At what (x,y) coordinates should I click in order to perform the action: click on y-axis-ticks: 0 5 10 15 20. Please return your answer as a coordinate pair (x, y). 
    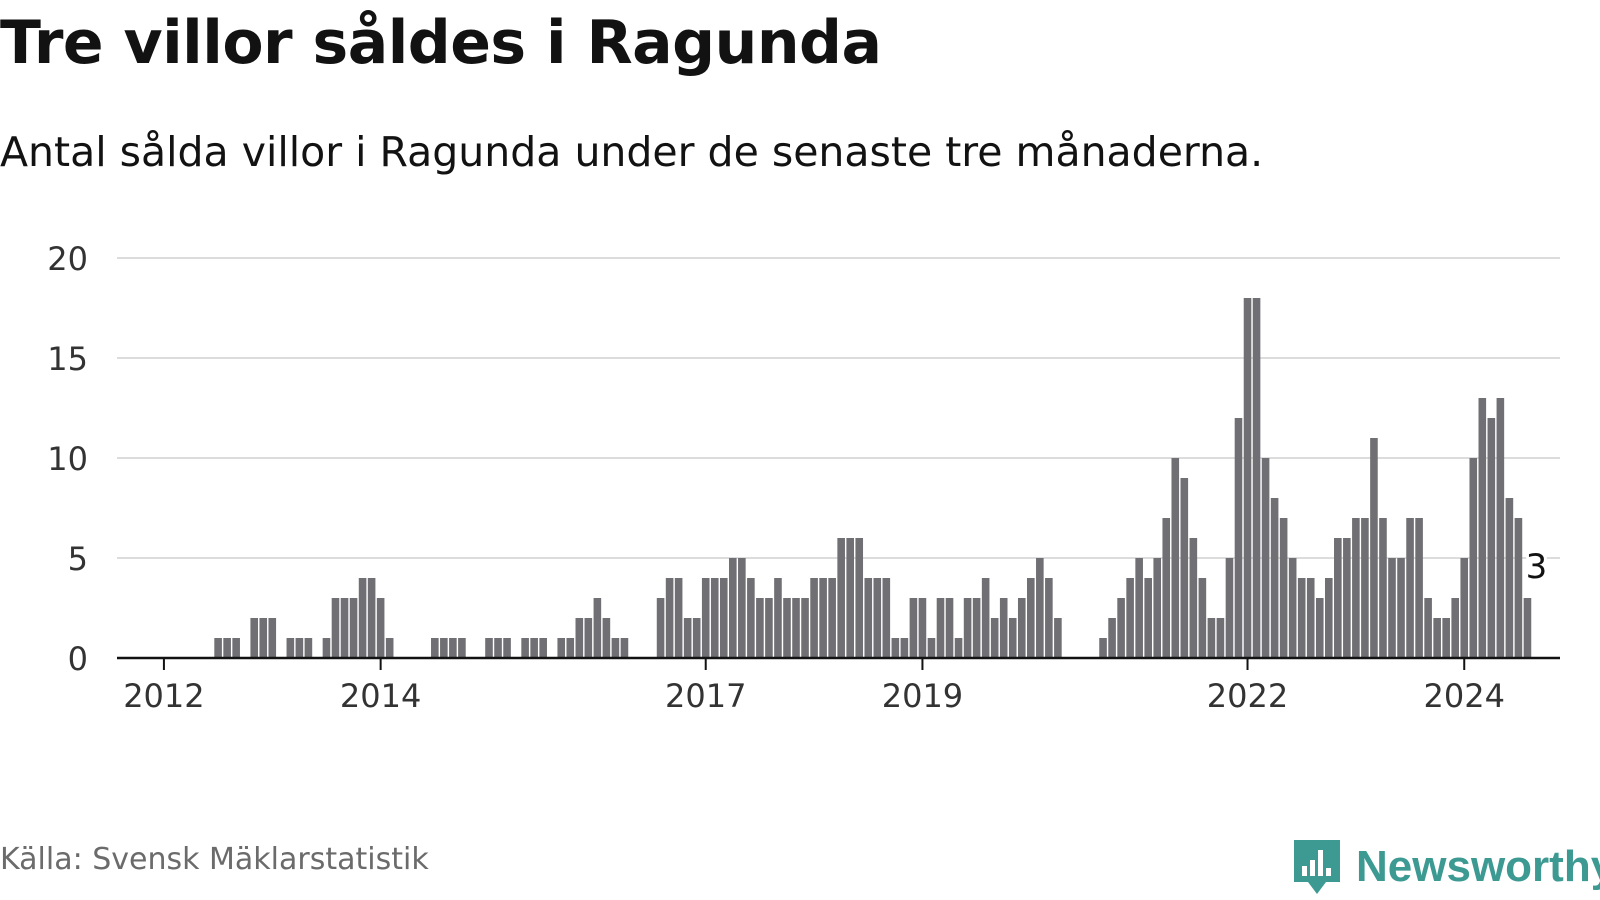
    Looking at the image, I should click on (67, 459).